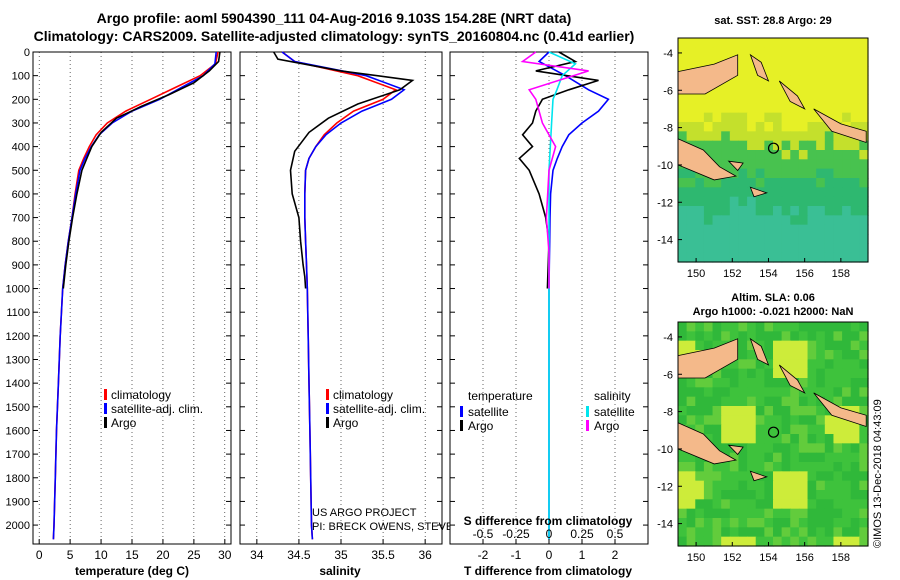 The image size is (900, 580). What do you see at coordinates (461, 425) in the screenshot?
I see `legend-swatch` at bounding box center [461, 425].